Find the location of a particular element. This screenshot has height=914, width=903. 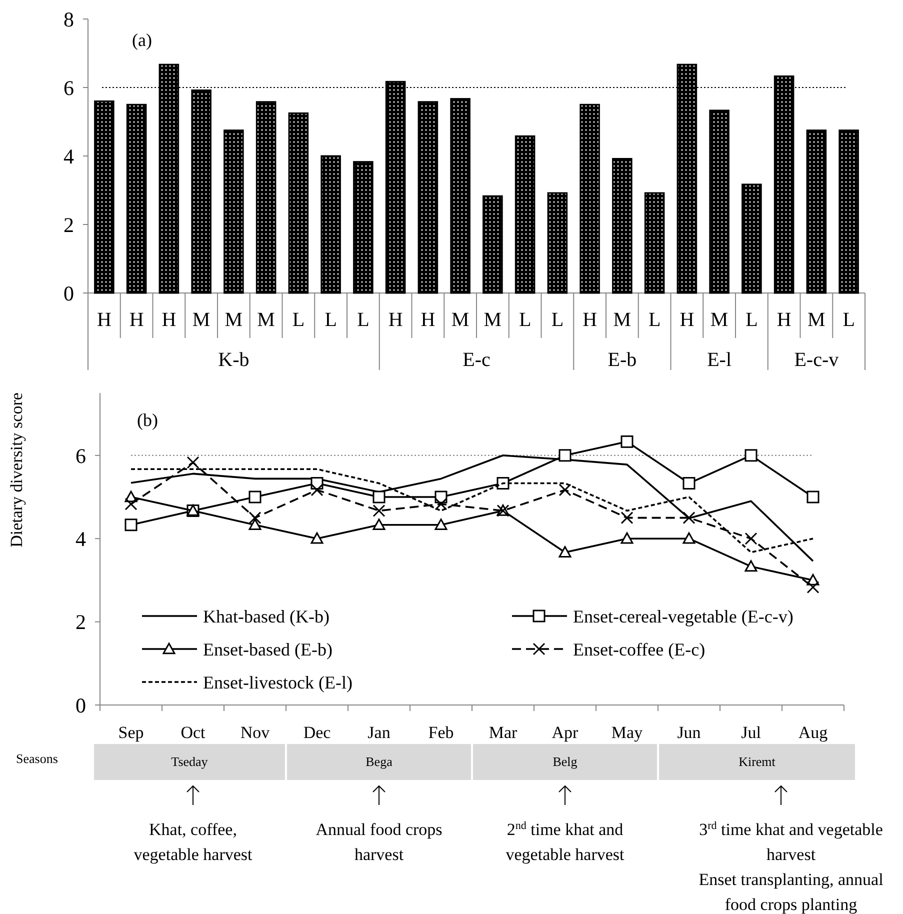

x-tick-label: Oct is located at coordinates (193, 732).